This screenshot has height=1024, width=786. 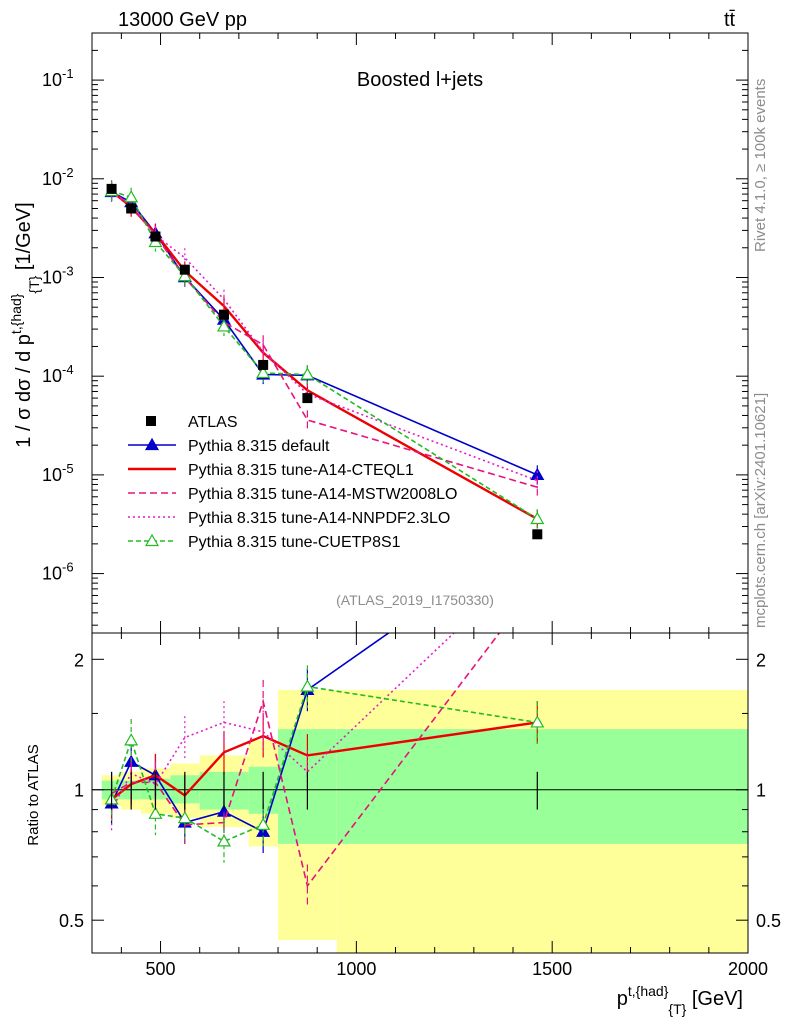 I want to click on ratio-tick-label: 1, so click(x=79, y=791).